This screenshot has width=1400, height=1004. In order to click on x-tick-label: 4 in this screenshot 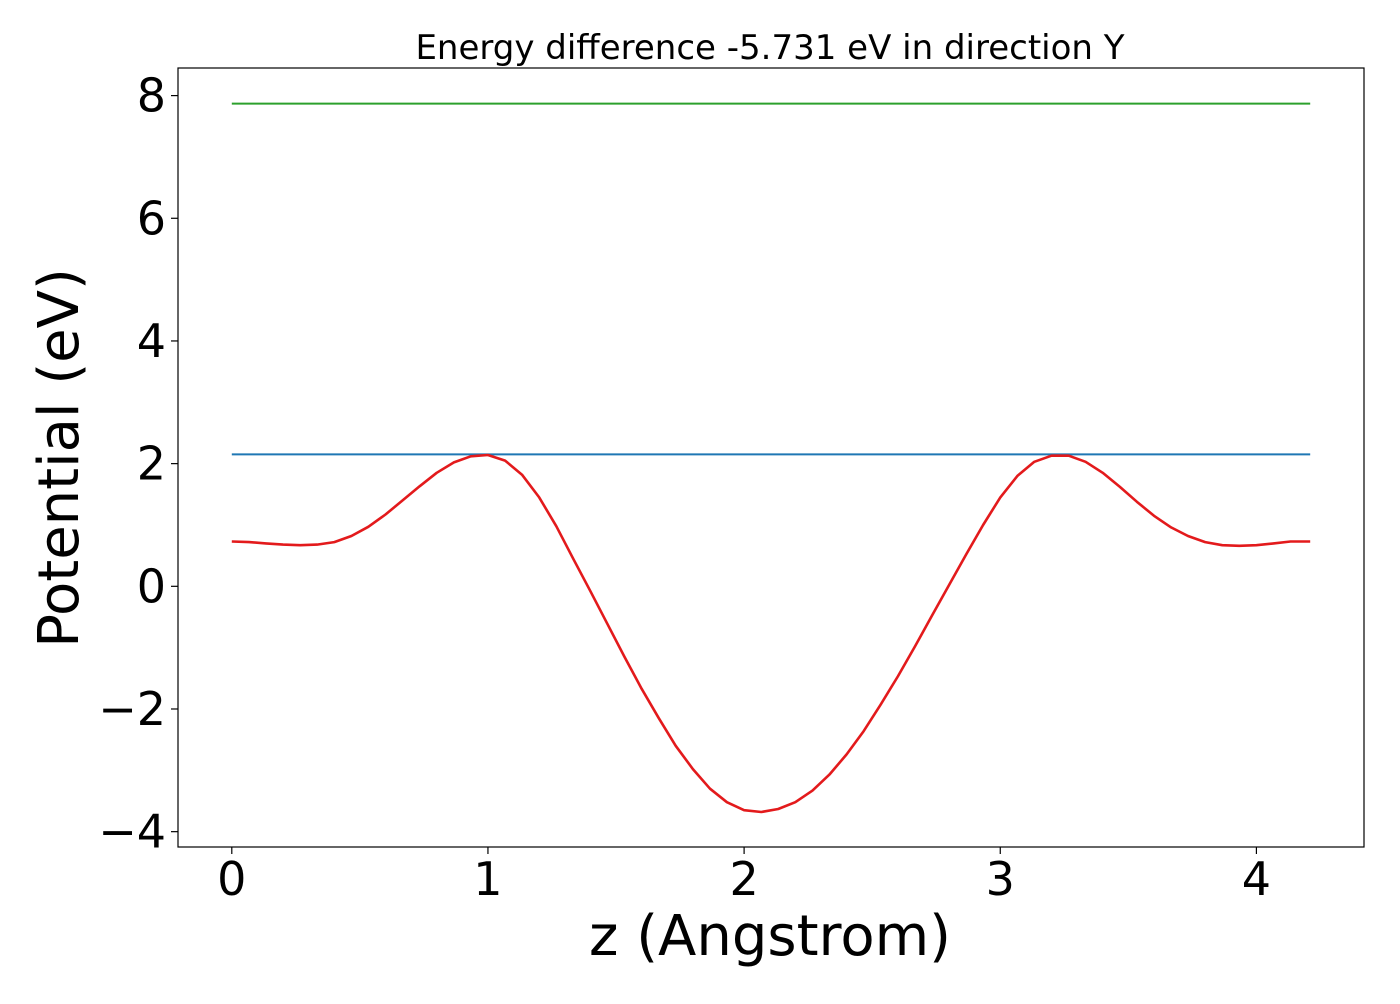, I will do `click(1256, 879)`.